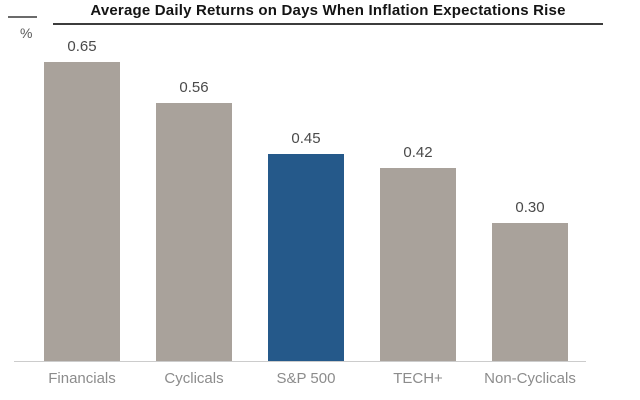  I want to click on bar-value-label: 0.56, so click(194, 87).